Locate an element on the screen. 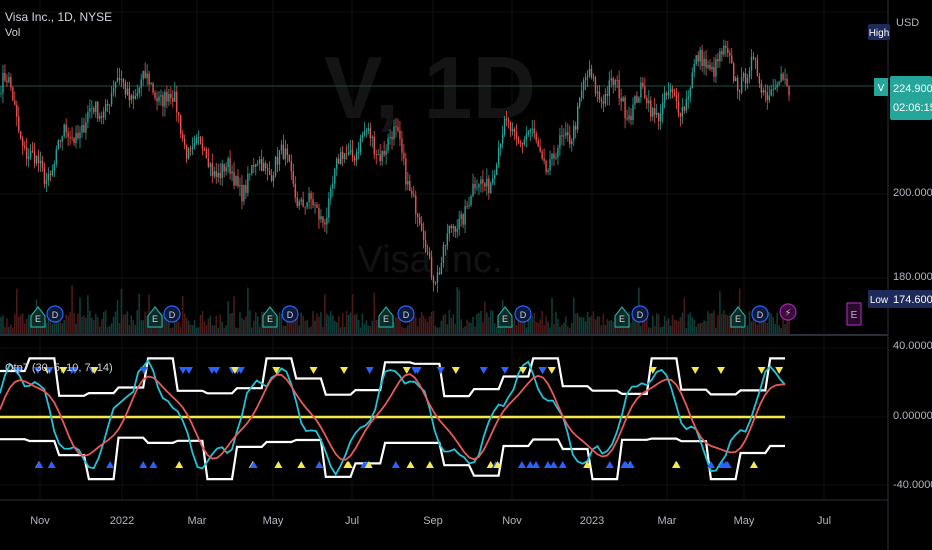 The width and height of the screenshot is (932, 550). split-badge: ⚡ is located at coordinates (788, 312).